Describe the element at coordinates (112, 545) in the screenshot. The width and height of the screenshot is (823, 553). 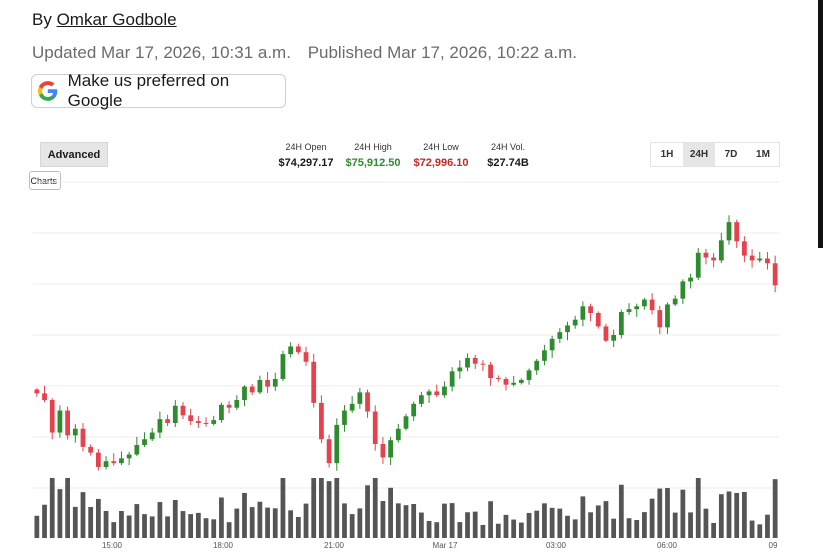
I see `x-tick-label: 15:00` at that location.